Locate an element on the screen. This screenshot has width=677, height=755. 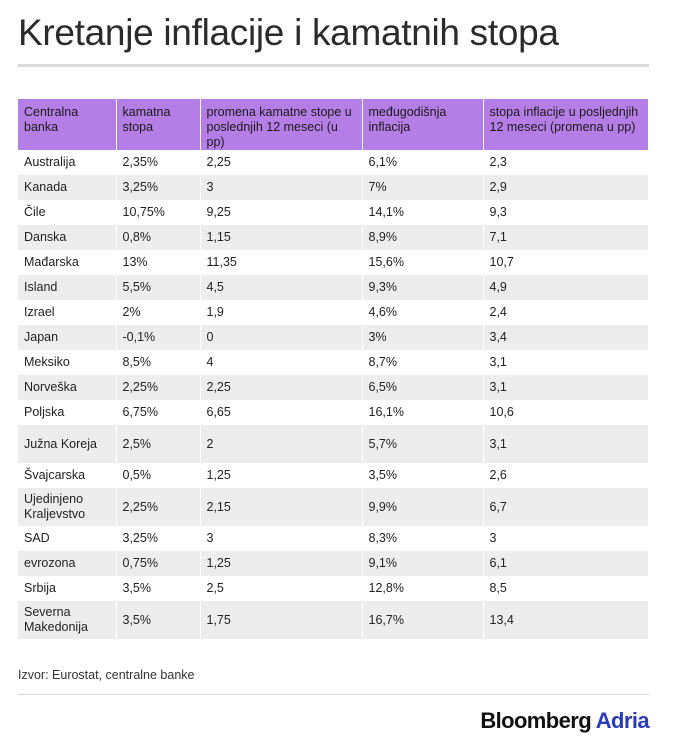
table-row: Norveška 2,25% 2,25 6,5% 3,1 is located at coordinates (333, 387).